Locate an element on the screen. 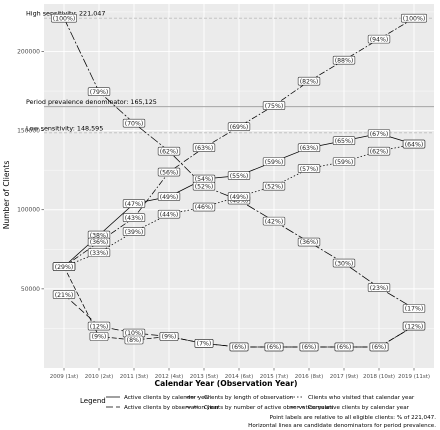  point-label: (17%) is located at coordinates (414, 308).